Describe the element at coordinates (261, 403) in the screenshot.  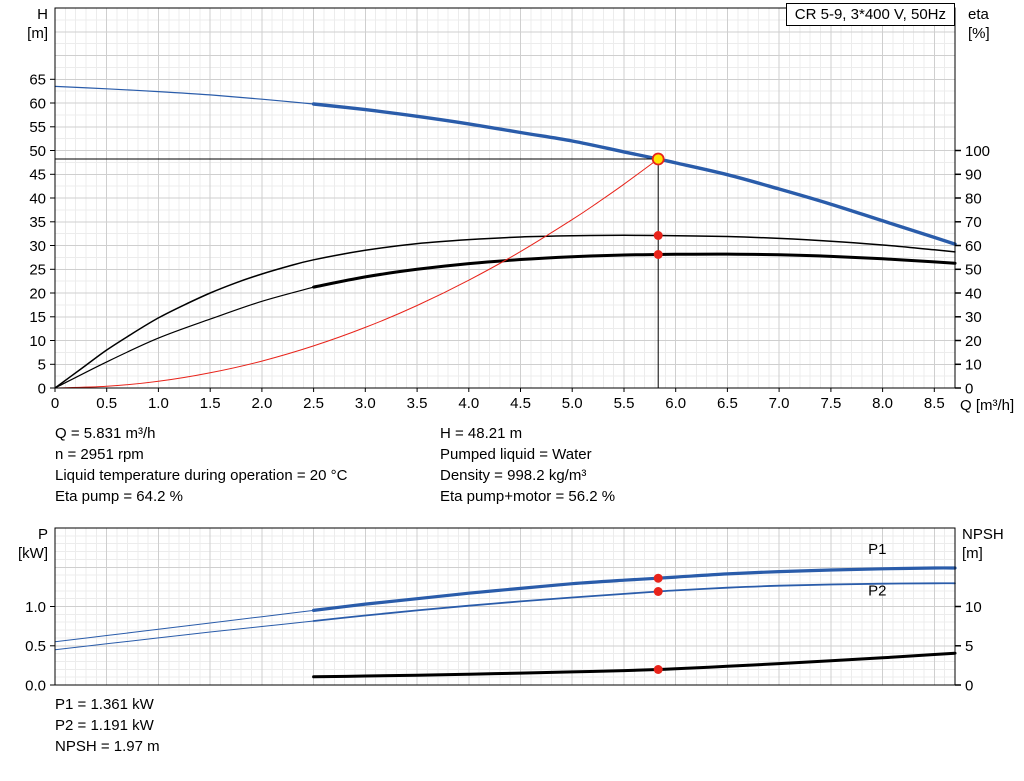
I see `svg-text: 2.0` at that location.